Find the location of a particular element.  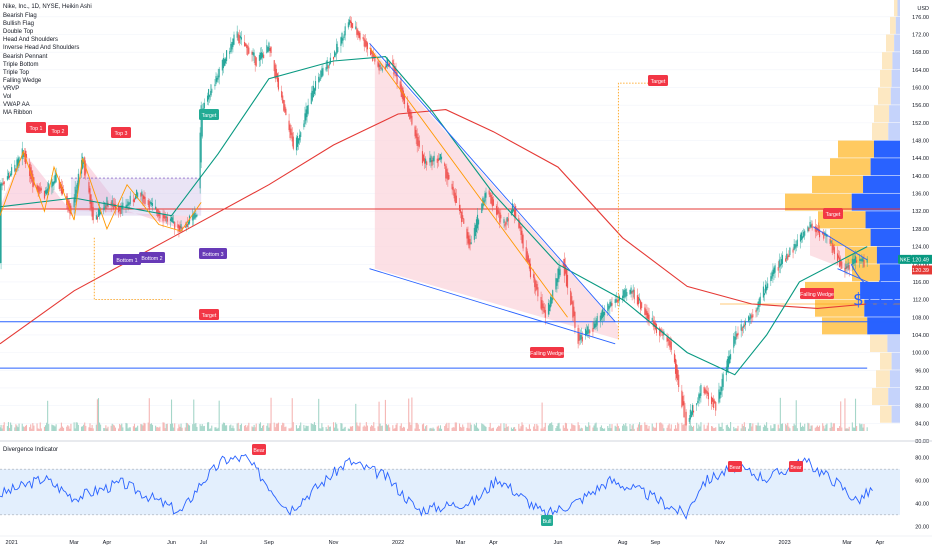

indicator-falling-wedge: Falling Wedge is located at coordinates (22, 80).